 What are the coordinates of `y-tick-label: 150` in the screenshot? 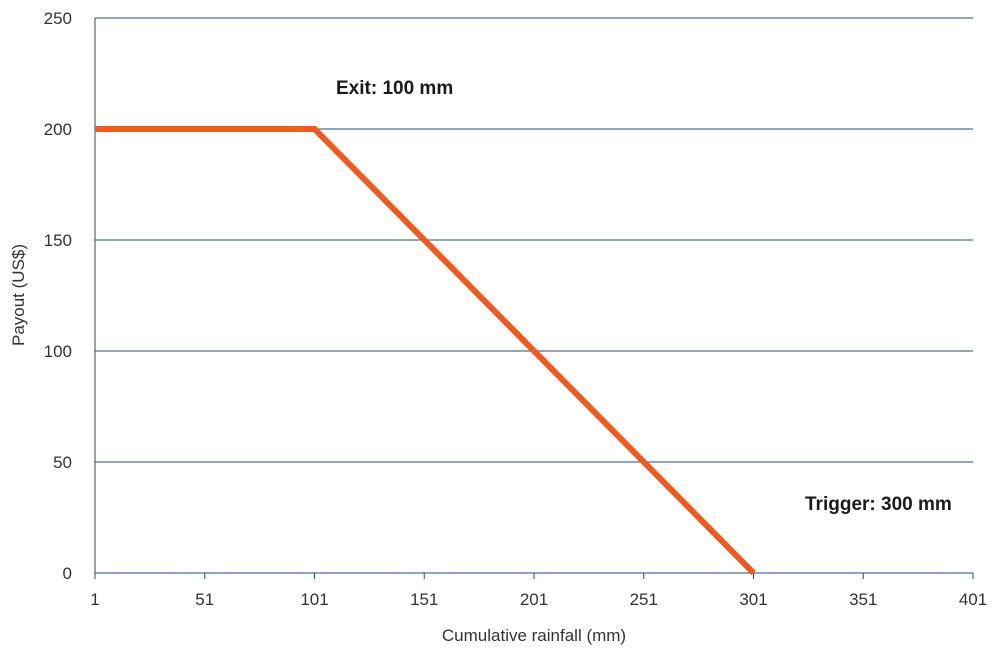 It's located at (58, 240).